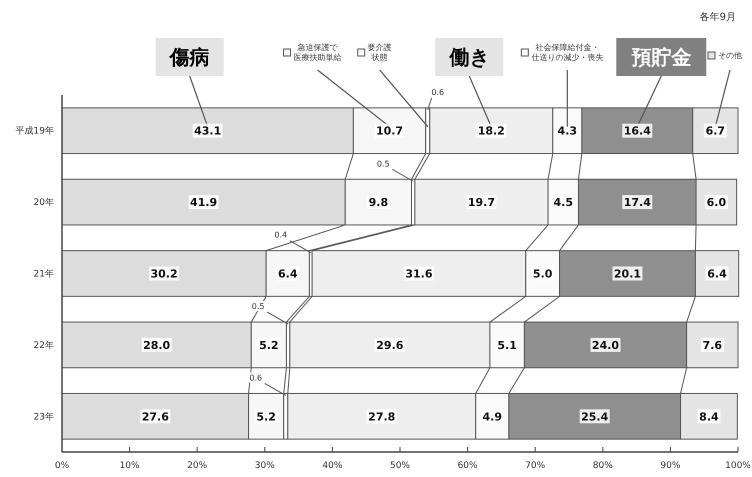 The height and width of the screenshot is (477, 752). I want to click on data-label: 6.7, so click(716, 131).